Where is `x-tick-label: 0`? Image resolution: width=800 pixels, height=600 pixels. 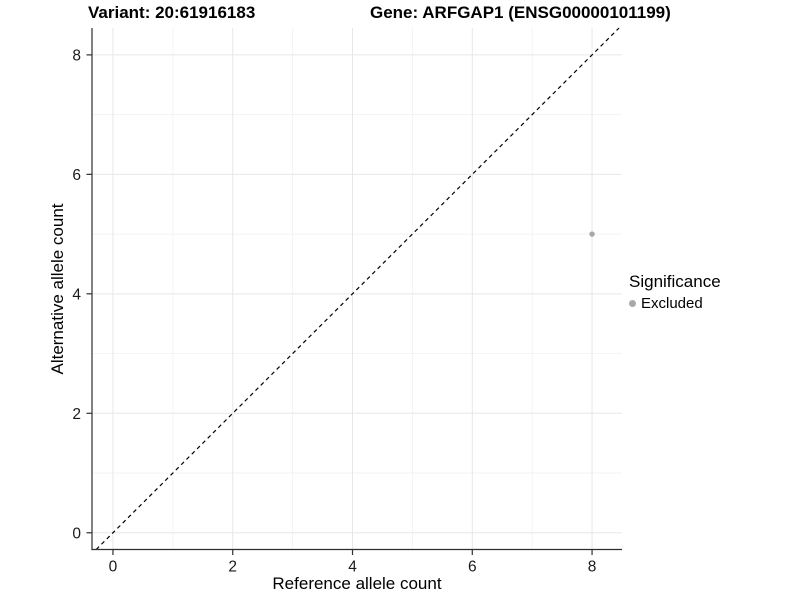
x-tick-label: 0 is located at coordinates (113, 567).